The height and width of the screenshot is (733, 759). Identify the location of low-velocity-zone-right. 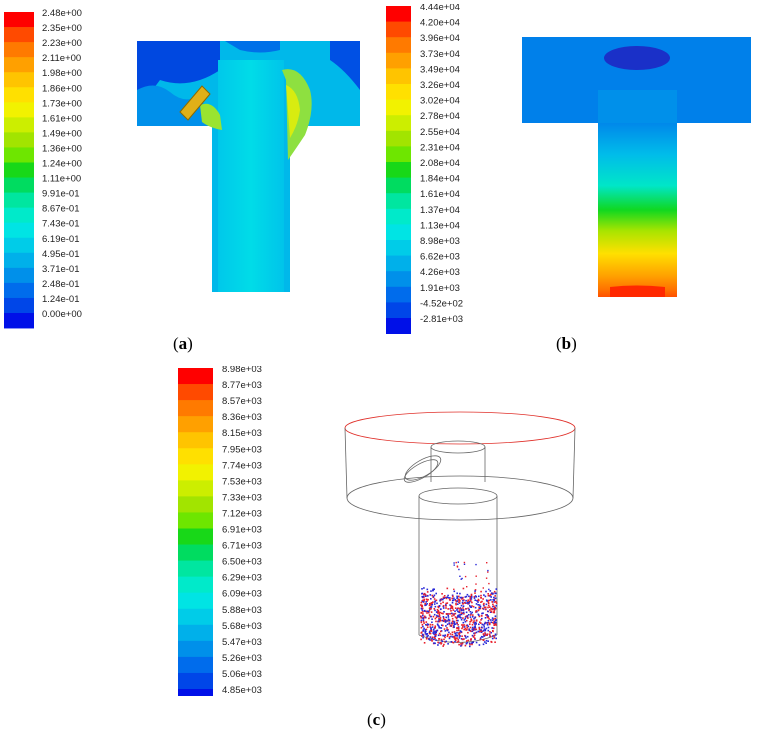
(345, 65).